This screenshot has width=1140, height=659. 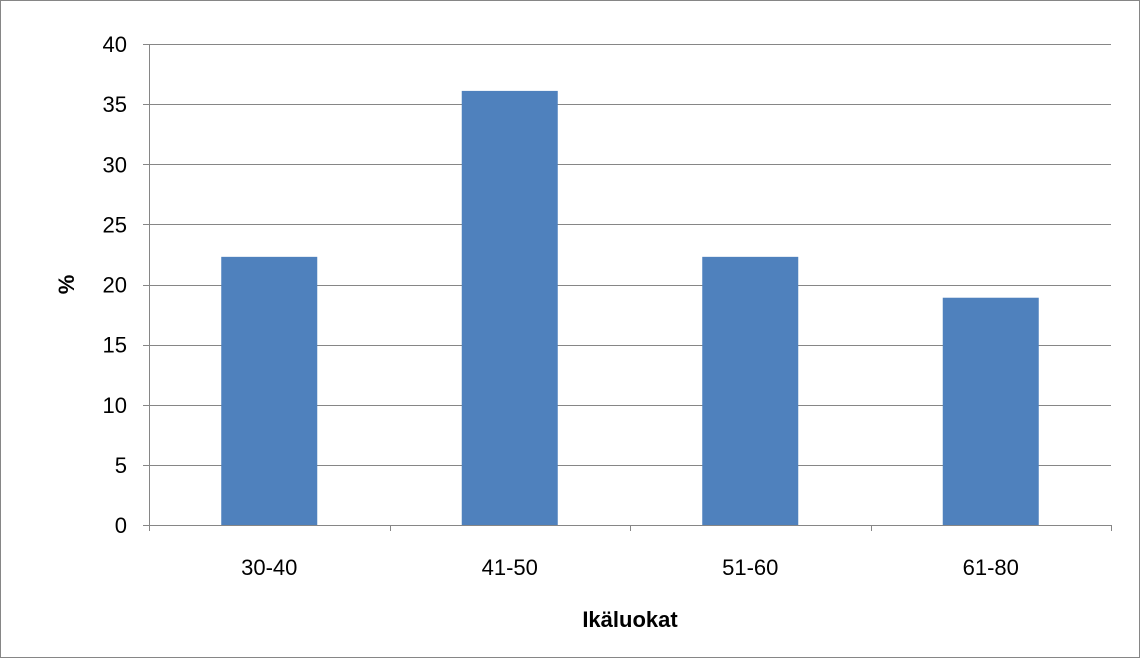 What do you see at coordinates (510, 567) in the screenshot?
I see `x-tick-label: 41-50` at bounding box center [510, 567].